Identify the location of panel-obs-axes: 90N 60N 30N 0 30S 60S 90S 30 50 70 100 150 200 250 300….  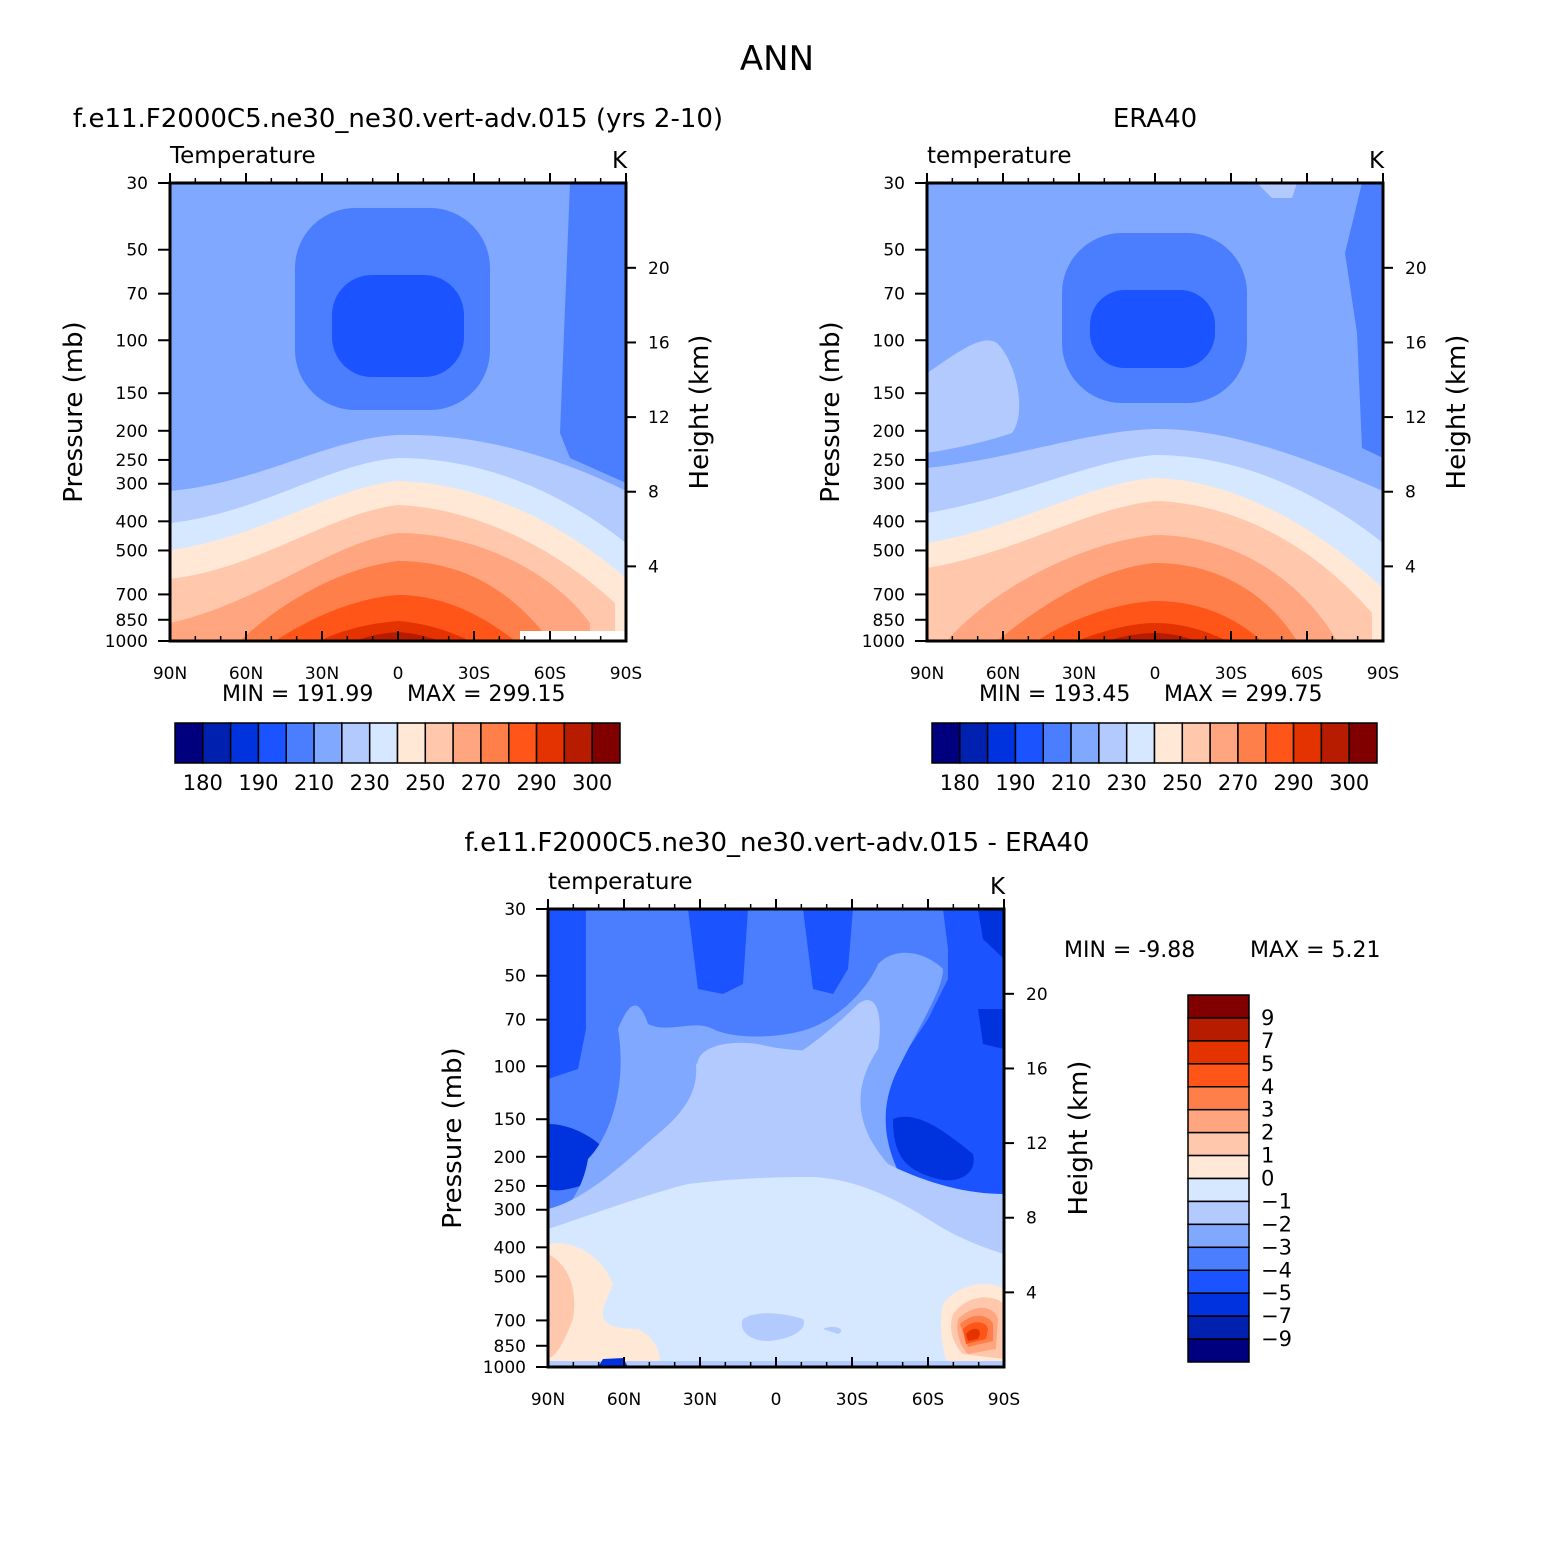
(1144, 428).